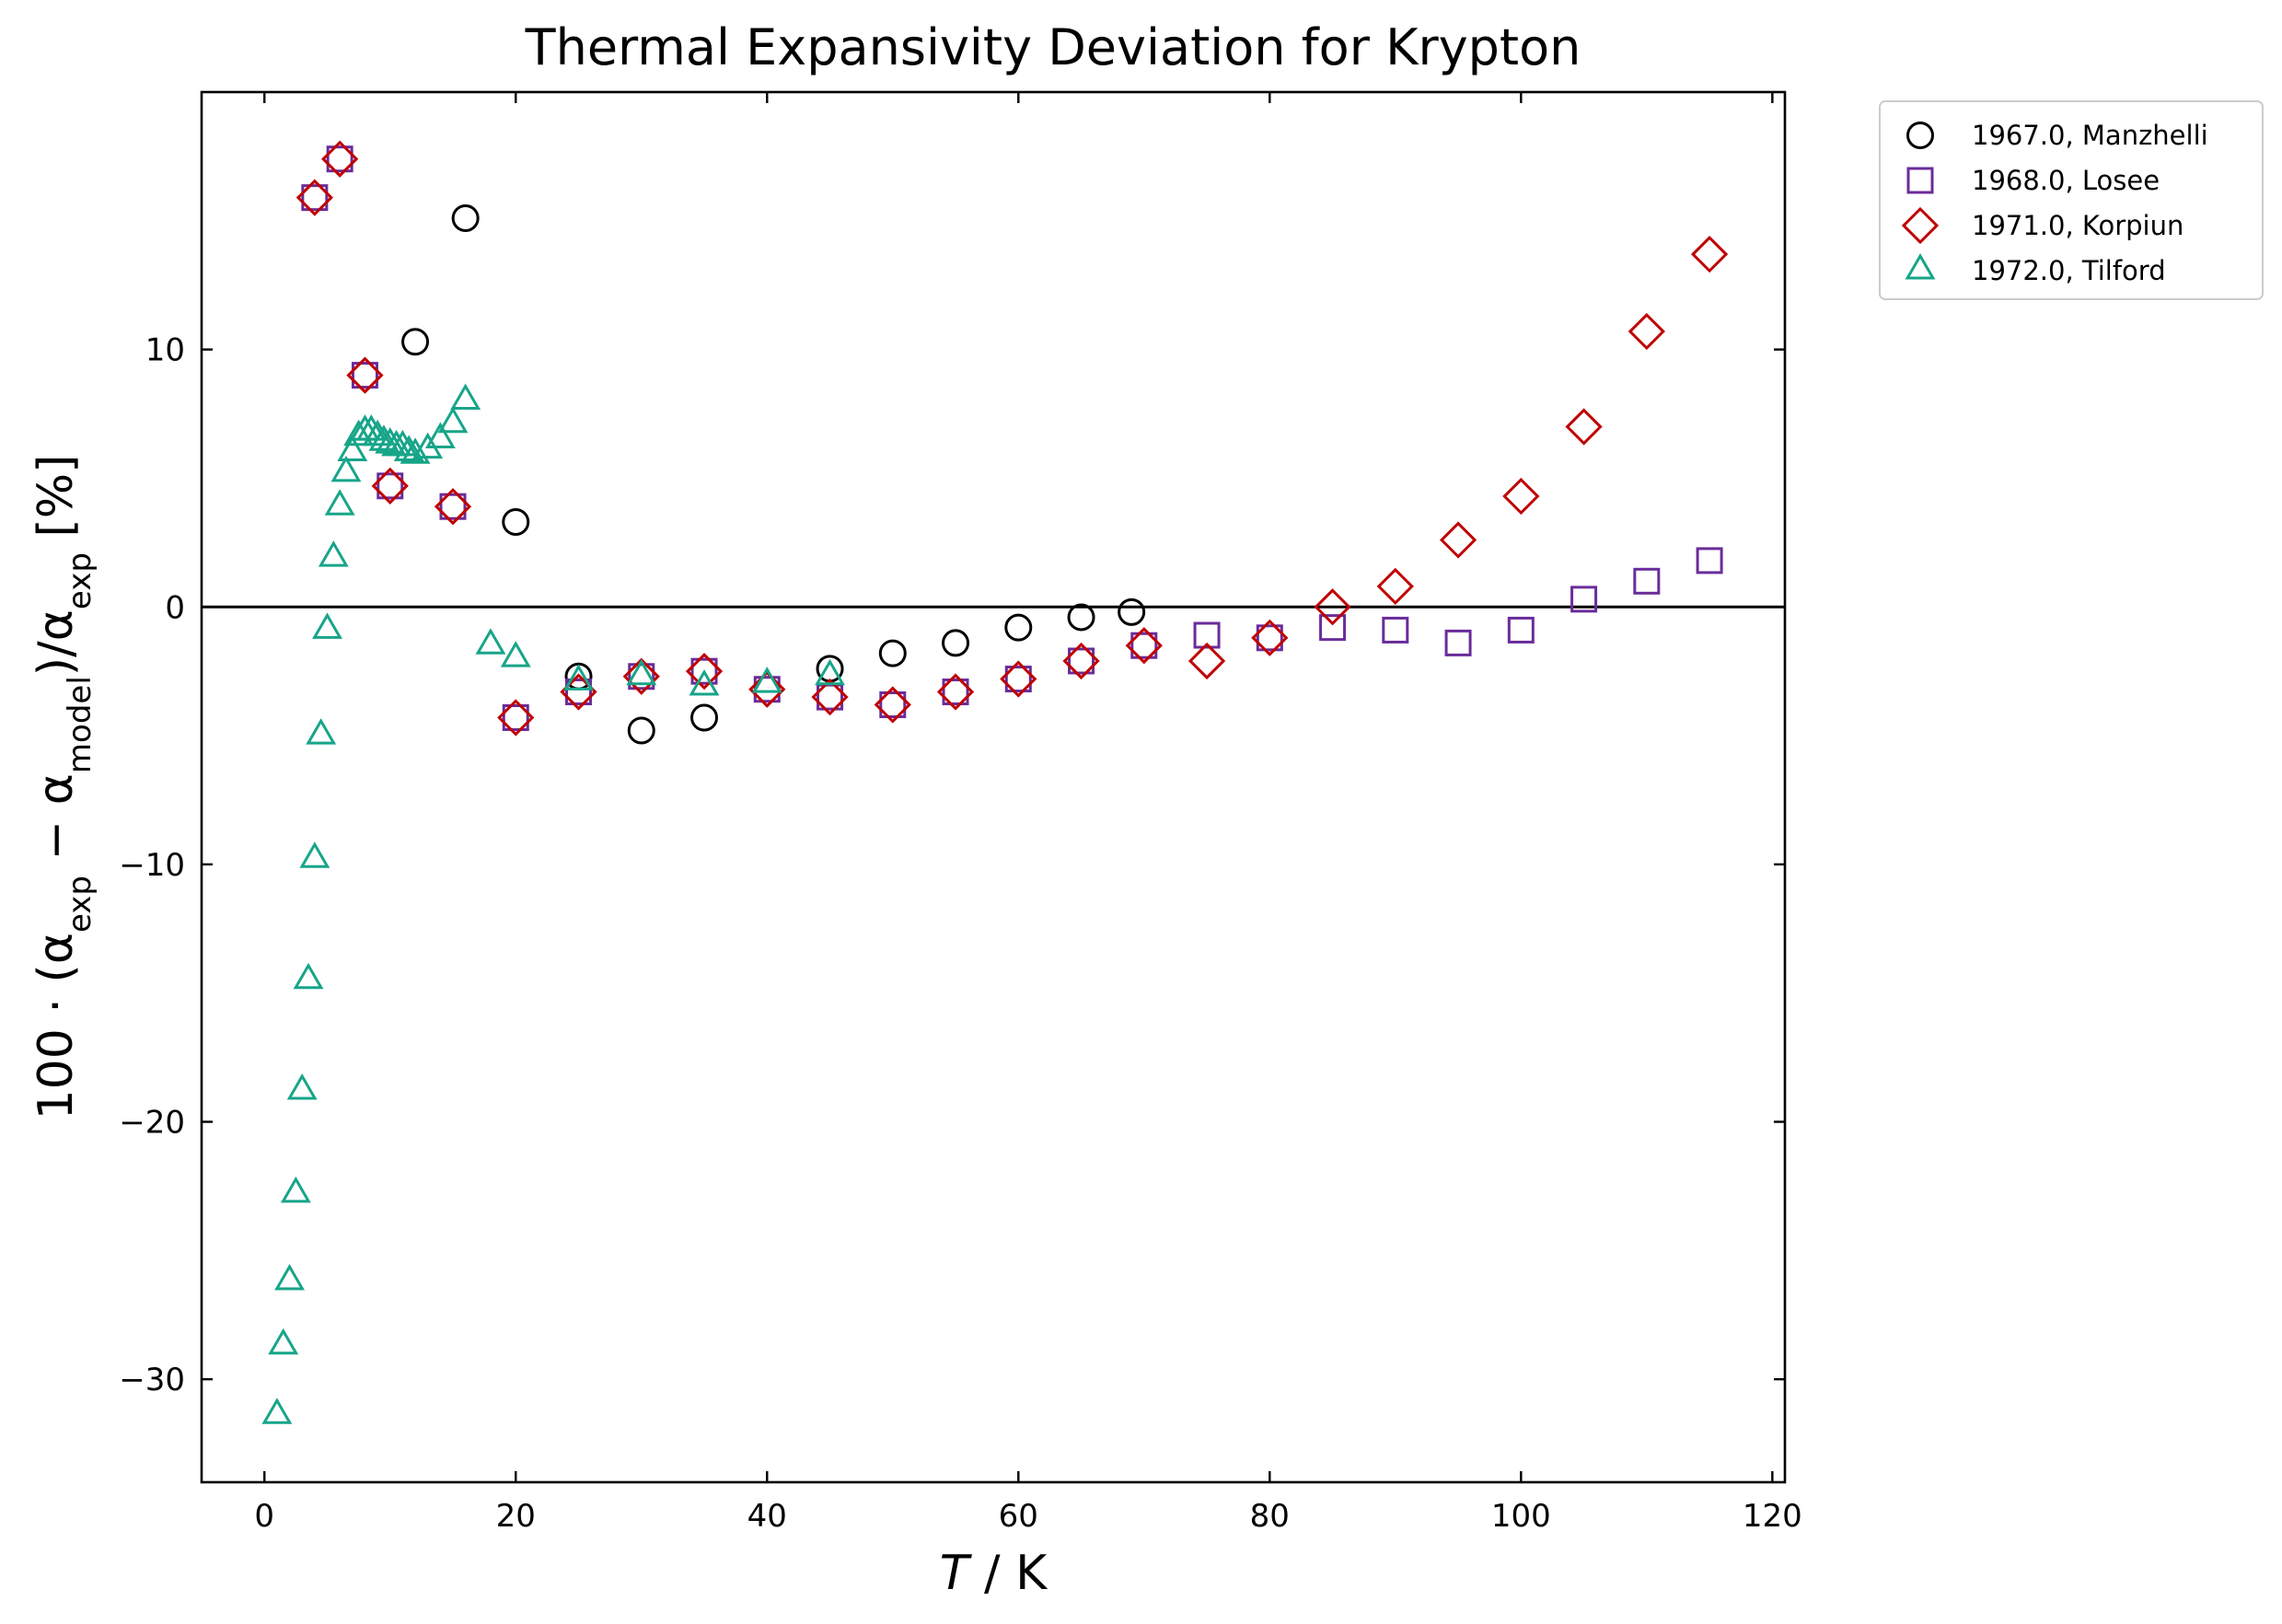  What do you see at coordinates (2078, 225) in the screenshot?
I see `legend-label: 1971.0, Korpiun` at bounding box center [2078, 225].